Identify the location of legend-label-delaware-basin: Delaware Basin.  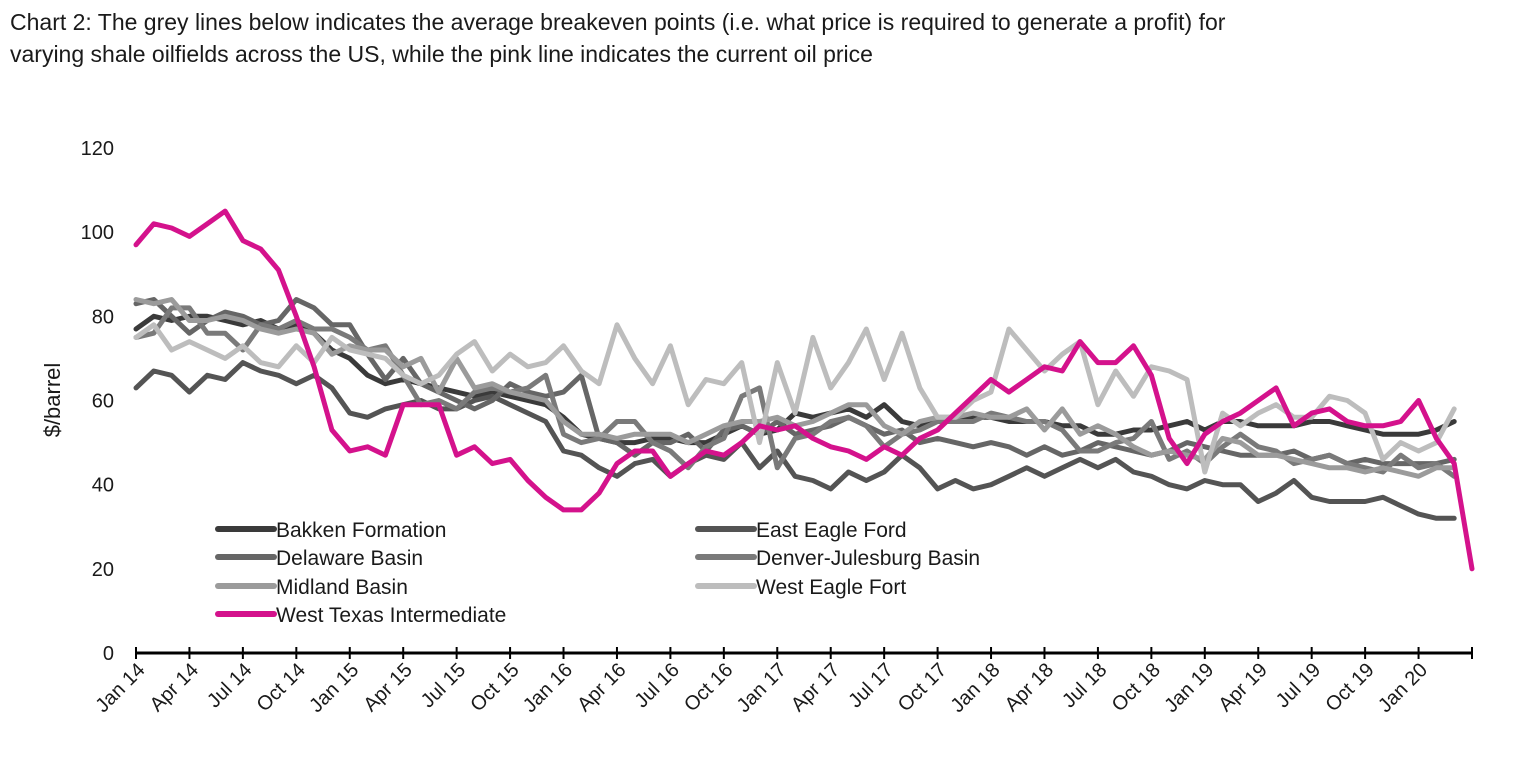
(349, 558).